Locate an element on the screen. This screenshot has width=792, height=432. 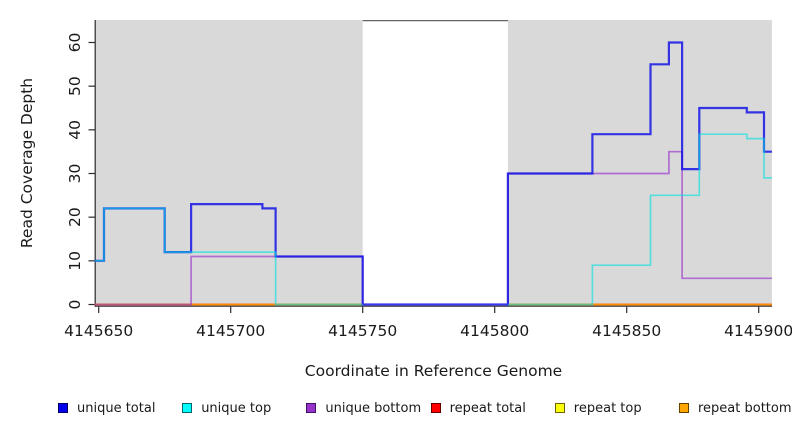
legend-item-repeat-bottom: repeat bottom is located at coordinates (735, 408).